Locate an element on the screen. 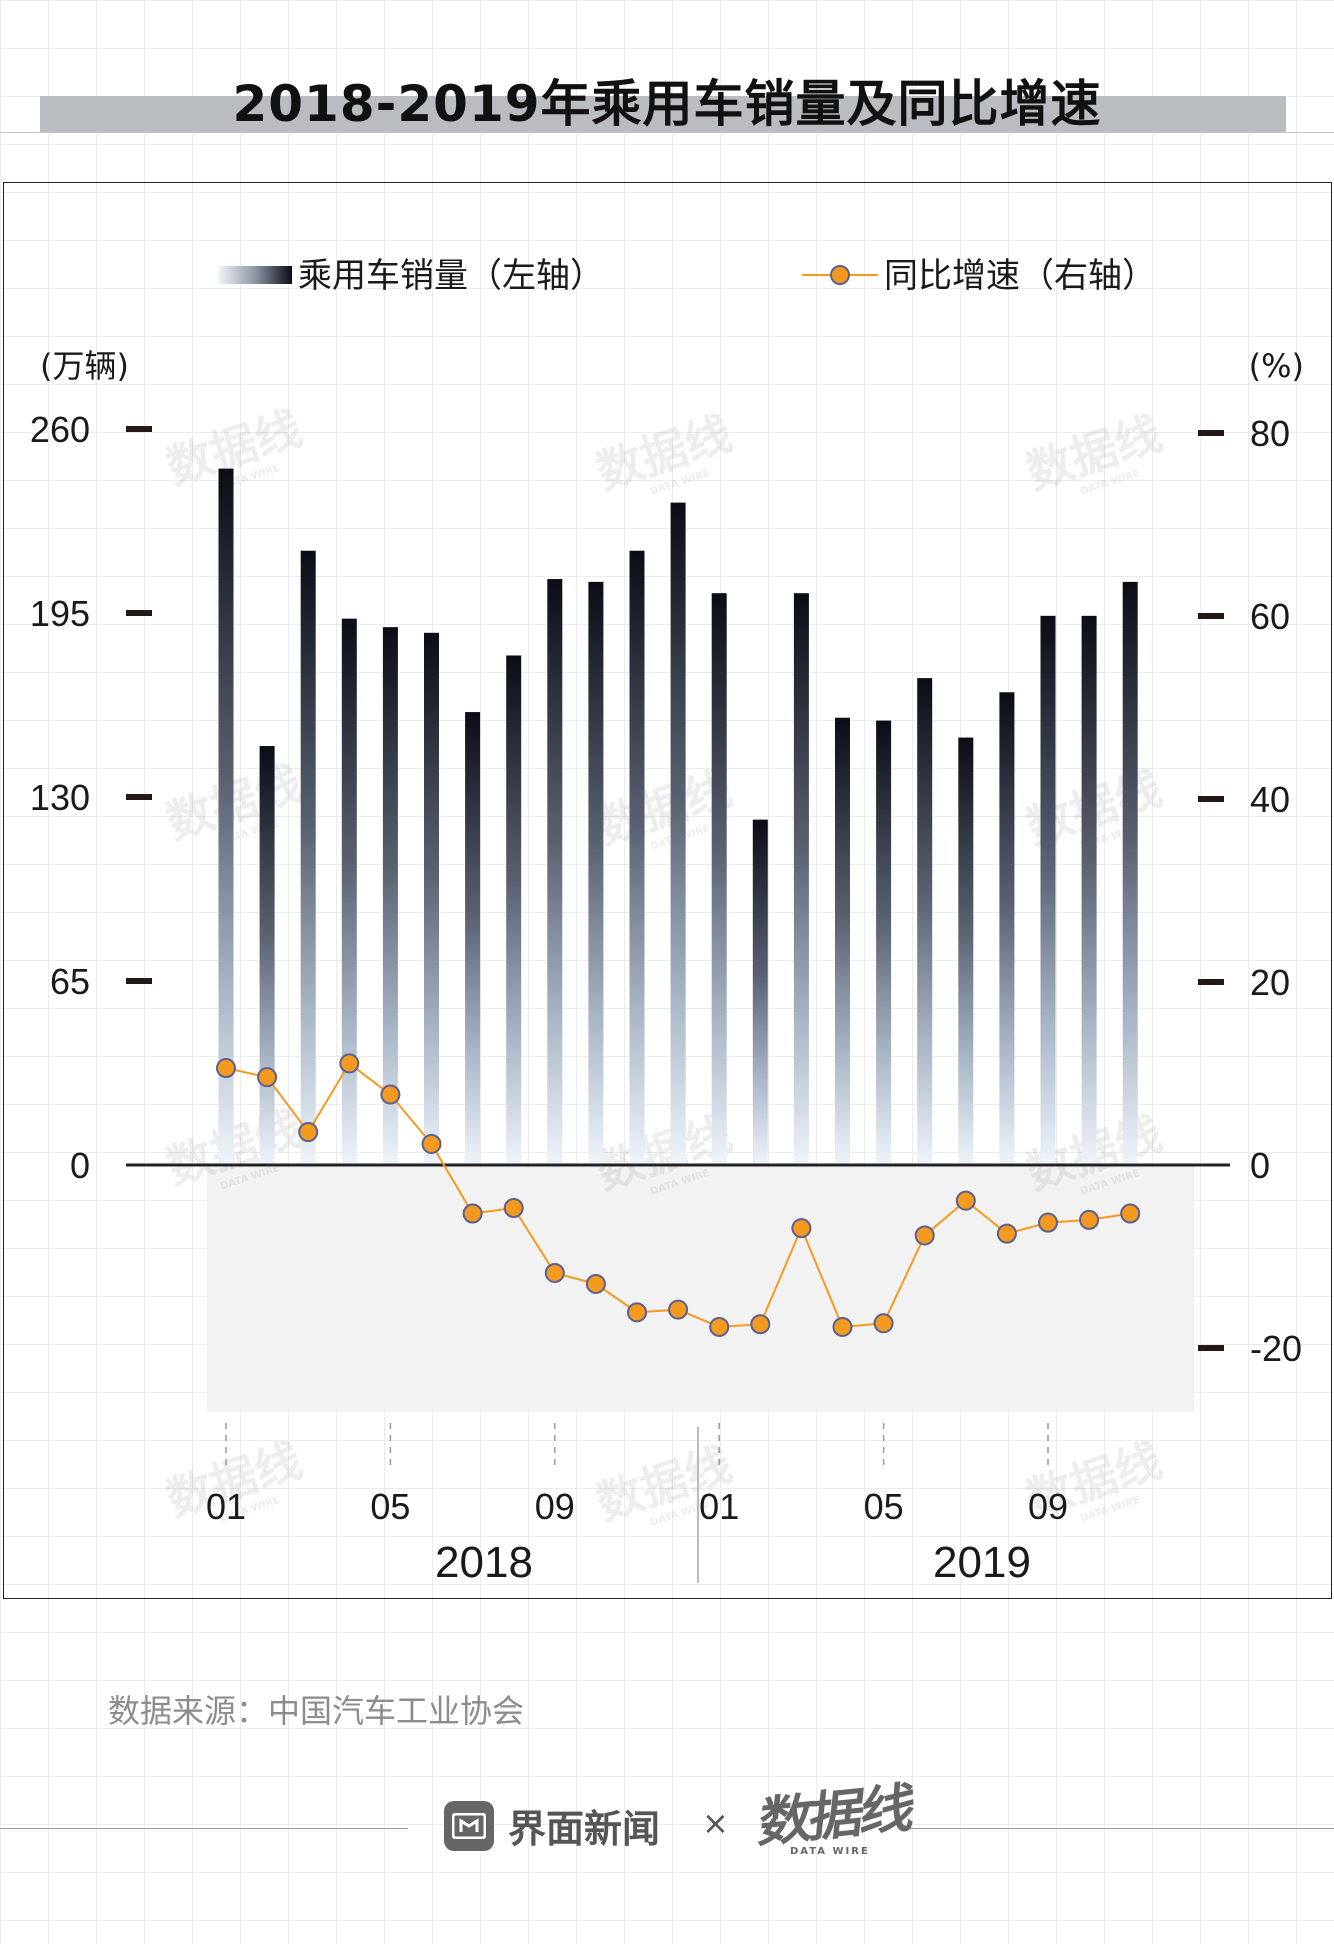 The width and height of the screenshot is (1334, 1944). partner-logo: 数据线 DATA WIRE is located at coordinates (834, 1816).